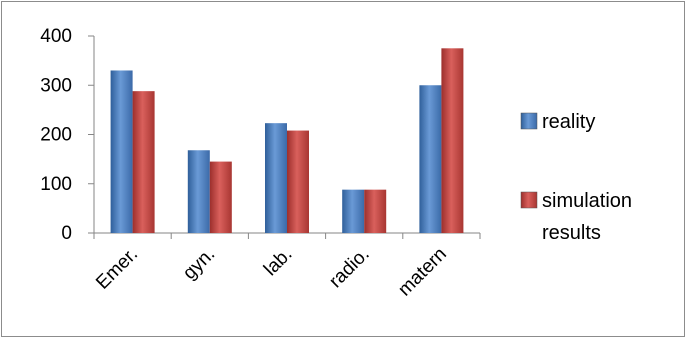 The height and width of the screenshot is (340, 688). Describe the element at coordinates (56, 85) in the screenshot. I see `y-tick-label: 300` at that location.